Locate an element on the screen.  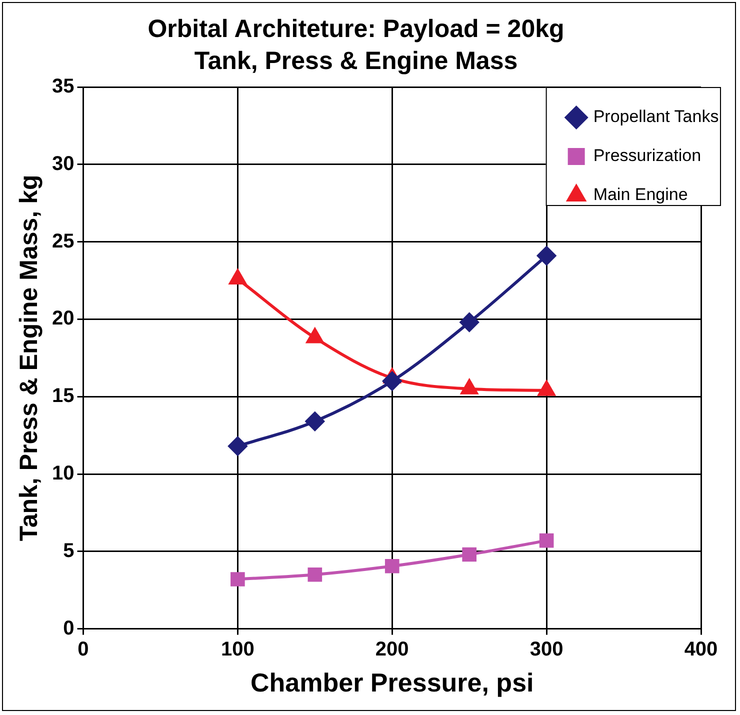
x-tick-label: 400 is located at coordinates (701, 649).